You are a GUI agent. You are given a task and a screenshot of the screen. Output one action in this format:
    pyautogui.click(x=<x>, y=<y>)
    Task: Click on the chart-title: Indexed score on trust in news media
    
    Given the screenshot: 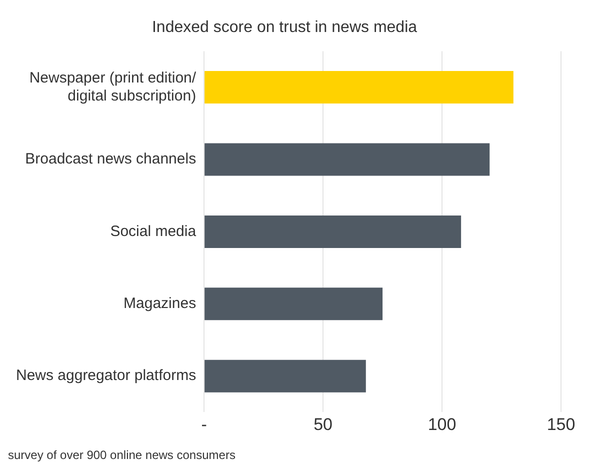 What is the action you would take?
    pyautogui.click(x=285, y=27)
    